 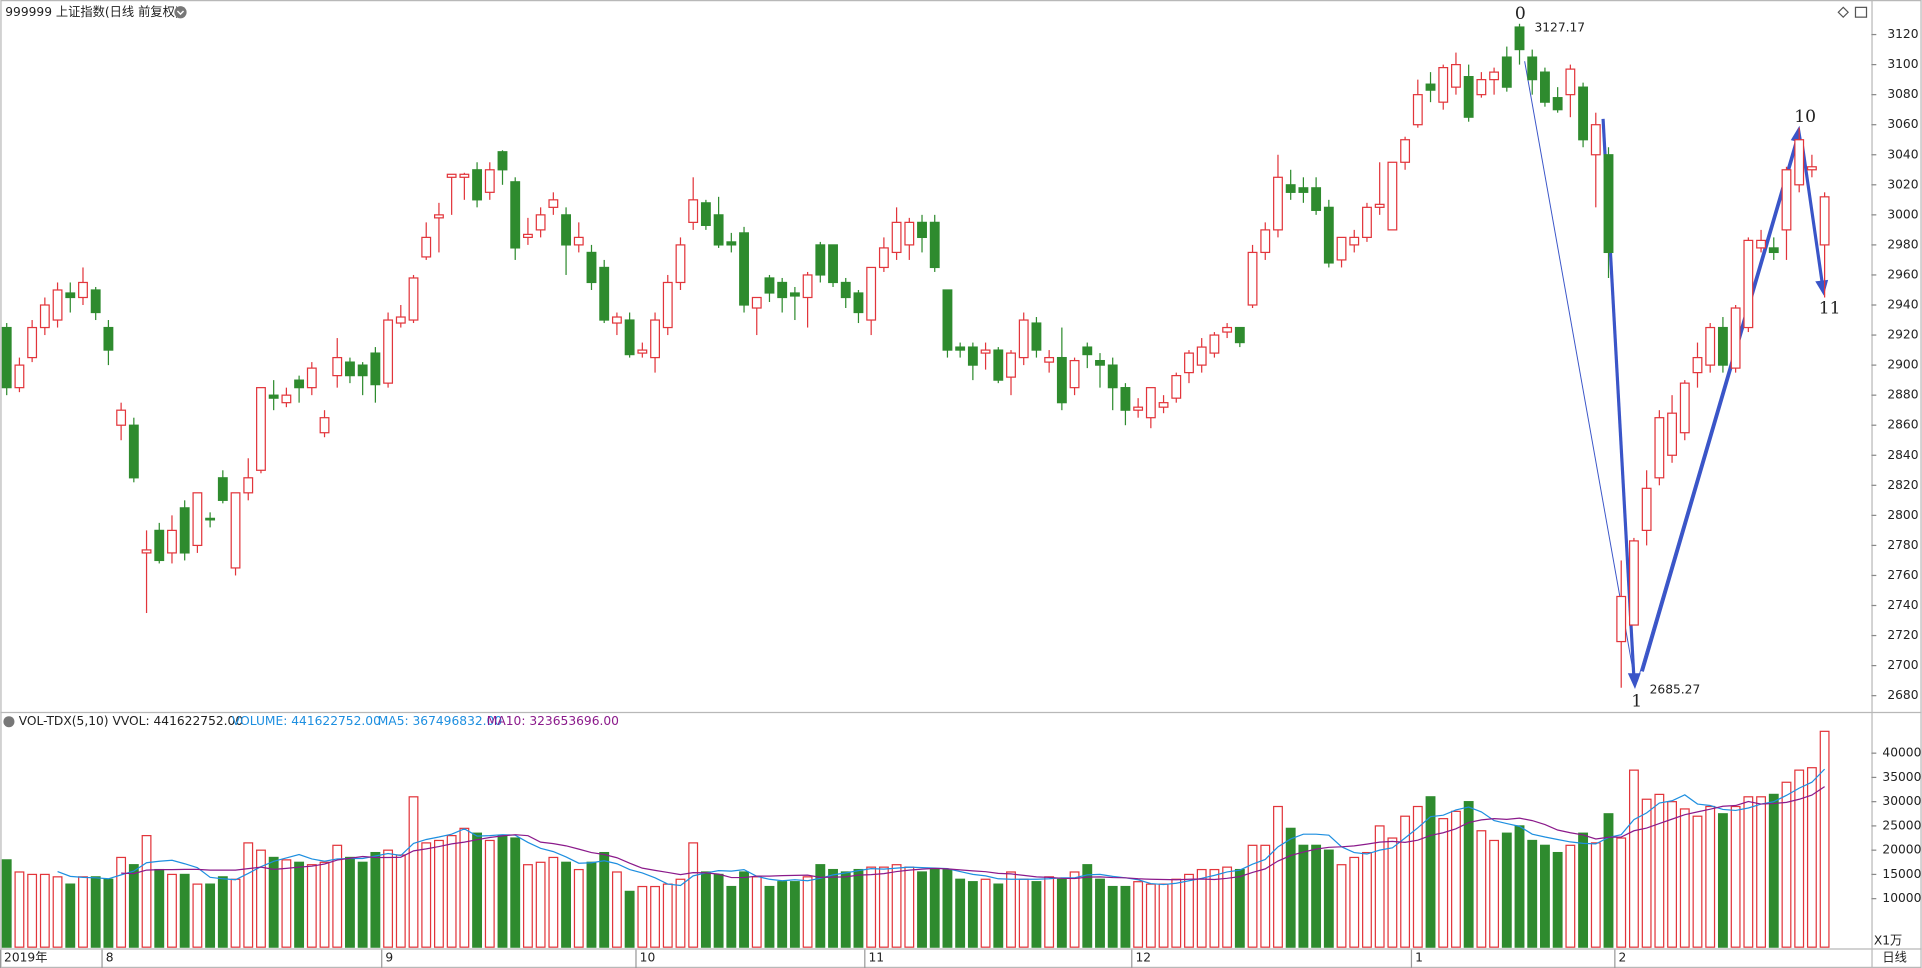 I want to click on y-tick-label: 2680, so click(x=1902, y=695).